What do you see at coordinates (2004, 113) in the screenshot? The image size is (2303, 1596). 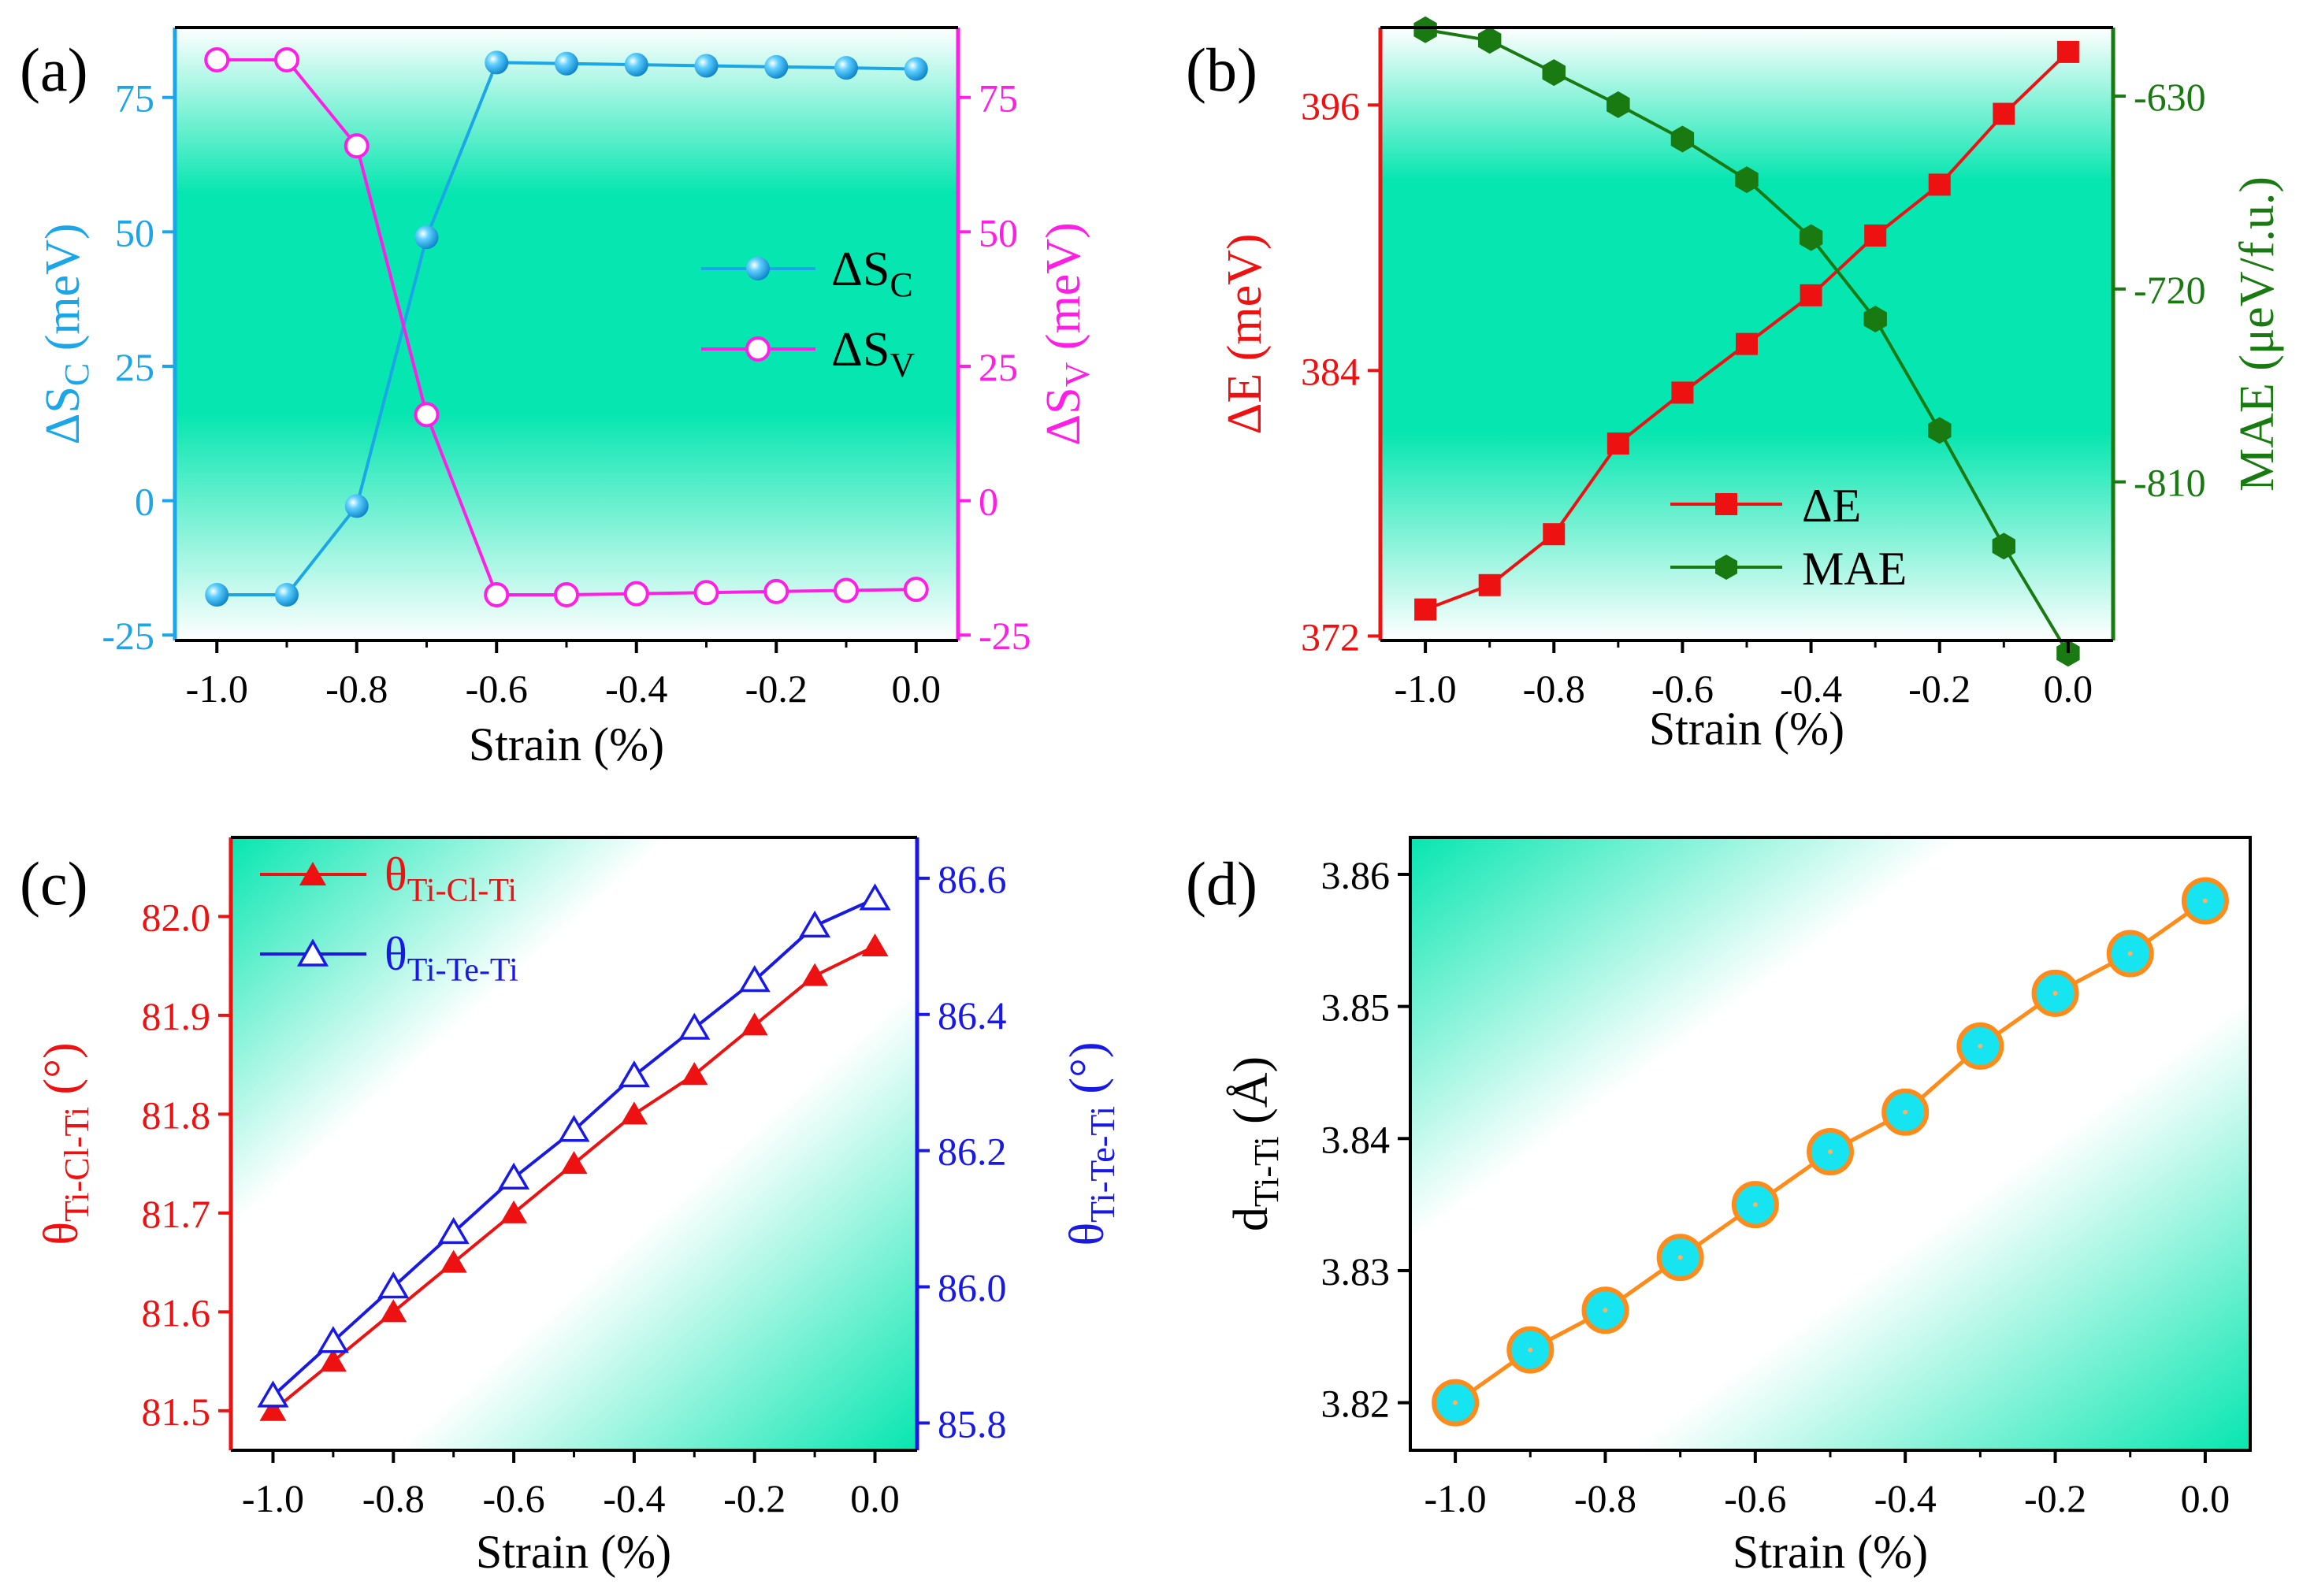 I see `data-point-ΔE-9` at bounding box center [2004, 113].